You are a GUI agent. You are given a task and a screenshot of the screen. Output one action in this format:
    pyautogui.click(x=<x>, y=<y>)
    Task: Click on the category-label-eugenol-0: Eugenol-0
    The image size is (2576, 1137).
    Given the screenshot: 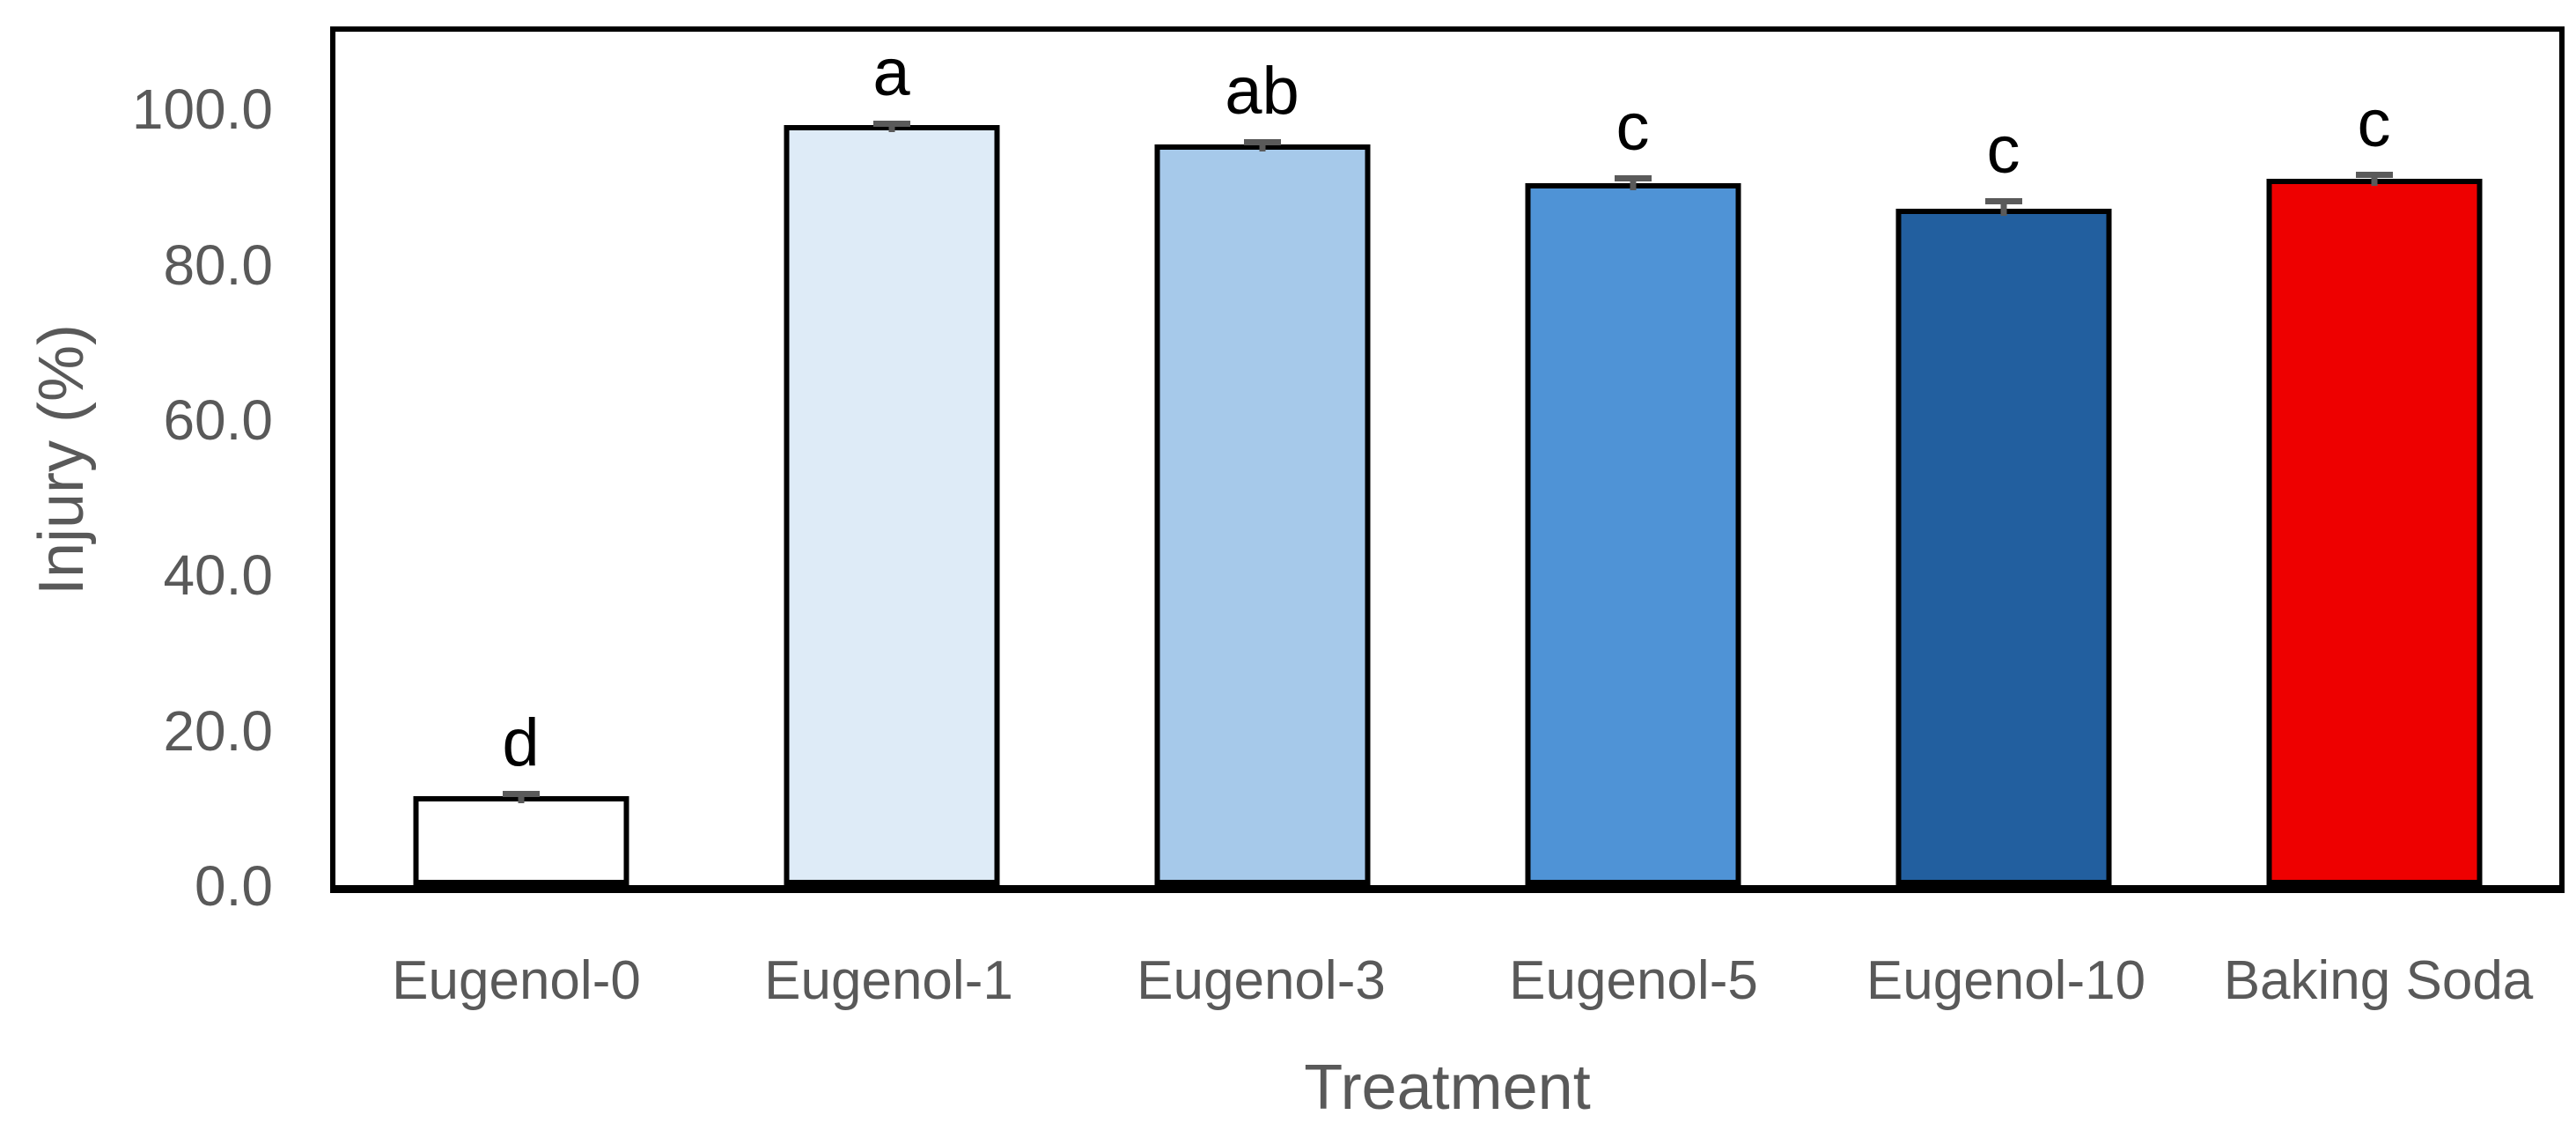 What is the action you would take?
    pyautogui.click(x=516, y=980)
    